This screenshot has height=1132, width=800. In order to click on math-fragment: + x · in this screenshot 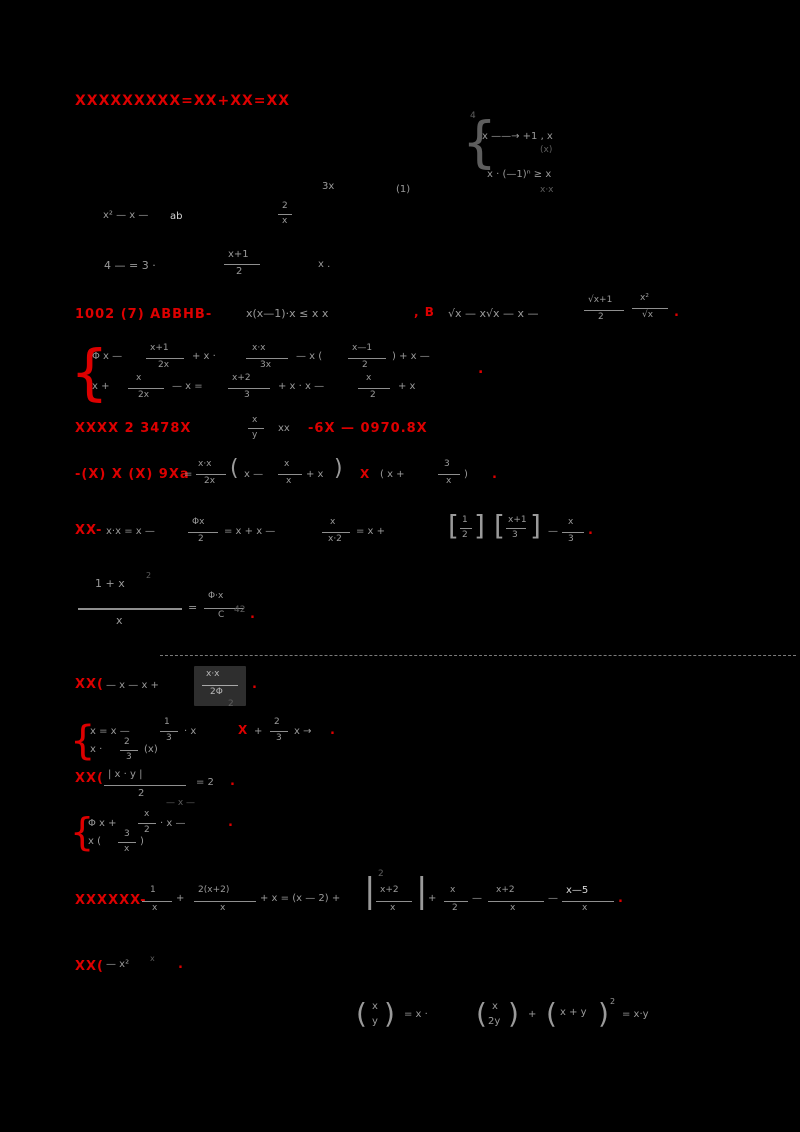, I will do `click(204, 356)`.